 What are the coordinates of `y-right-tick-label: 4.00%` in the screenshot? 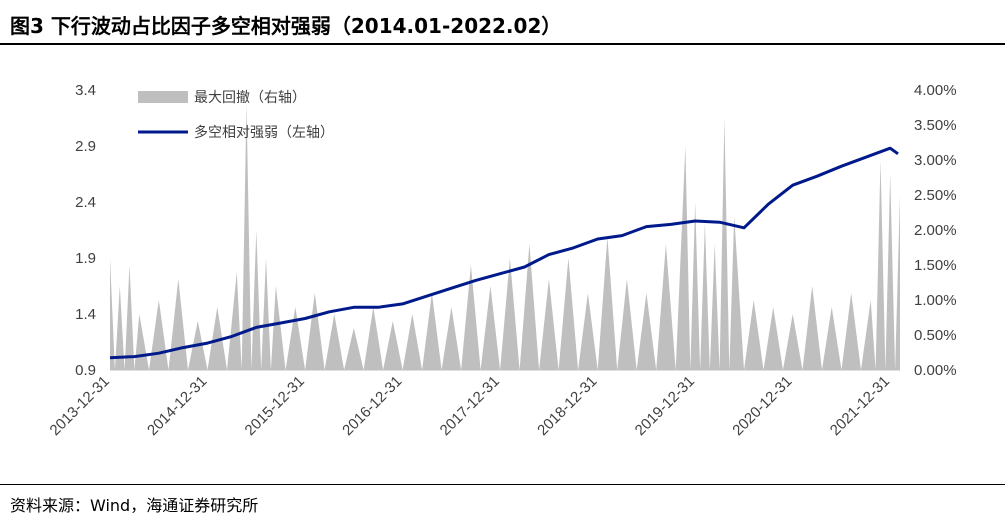 It's located at (935, 90).